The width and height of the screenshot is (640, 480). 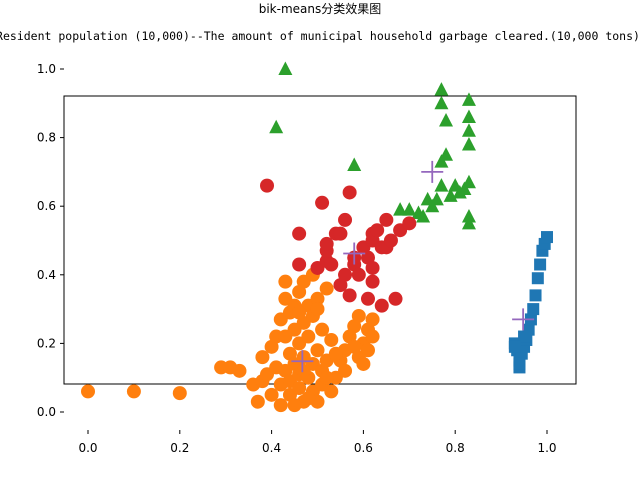 I want to click on y-tick-label: 0.8, so click(x=46, y=138).